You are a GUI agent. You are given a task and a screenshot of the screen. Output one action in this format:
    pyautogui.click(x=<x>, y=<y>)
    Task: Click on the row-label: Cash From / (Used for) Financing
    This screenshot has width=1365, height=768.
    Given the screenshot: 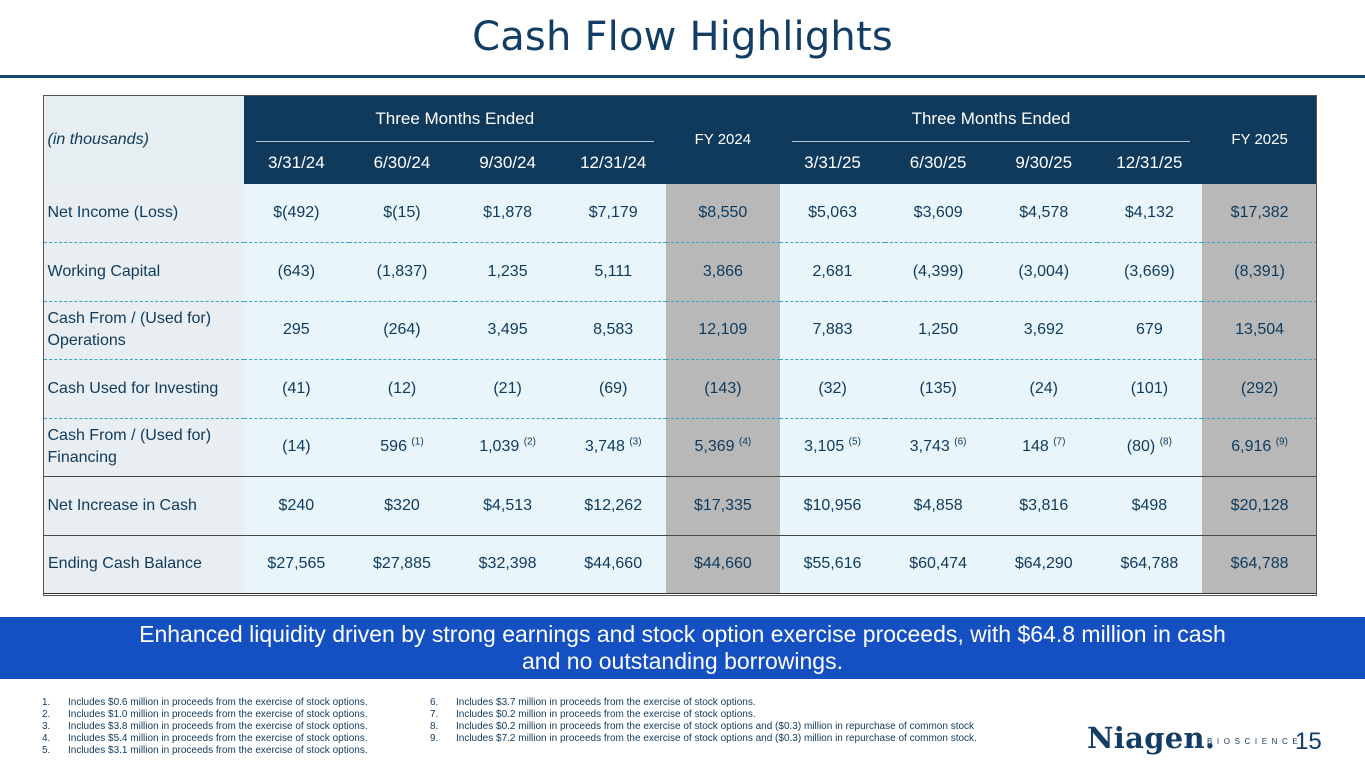 What is the action you would take?
    pyautogui.click(x=143, y=447)
    